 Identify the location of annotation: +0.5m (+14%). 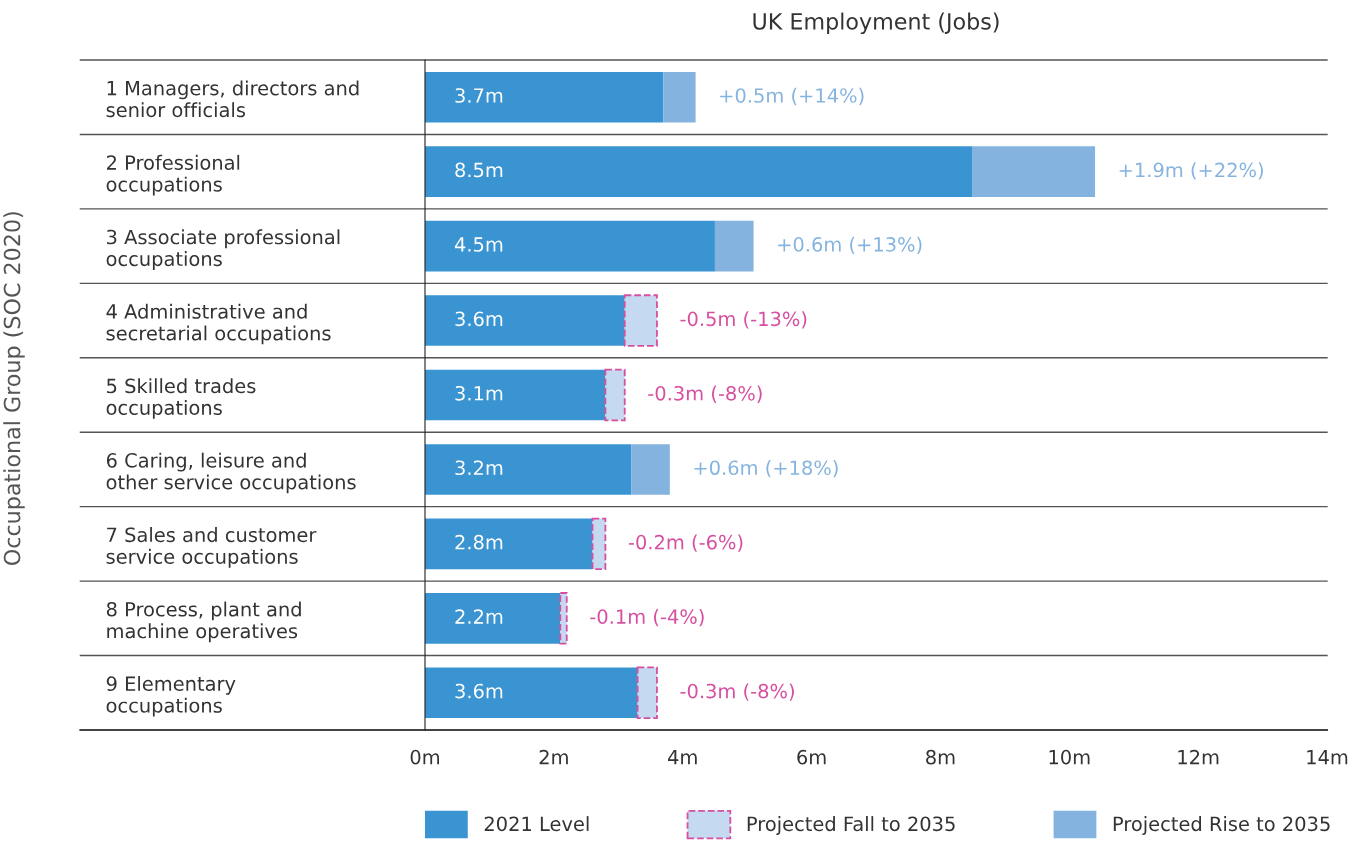
(792, 96).